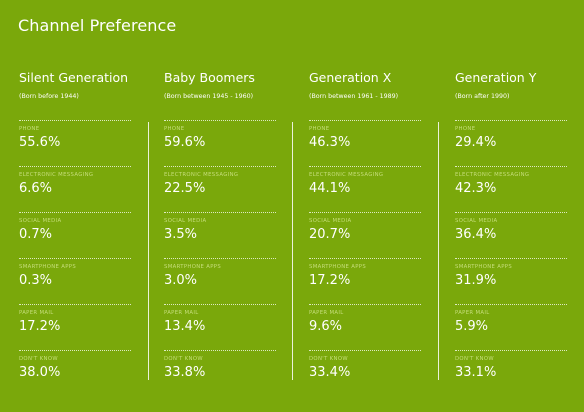 The width and height of the screenshot is (584, 412). Describe the element at coordinates (75, 189) in the screenshot. I see `channel-row: ELECTRONIC MESSAGING 6.6%` at that location.